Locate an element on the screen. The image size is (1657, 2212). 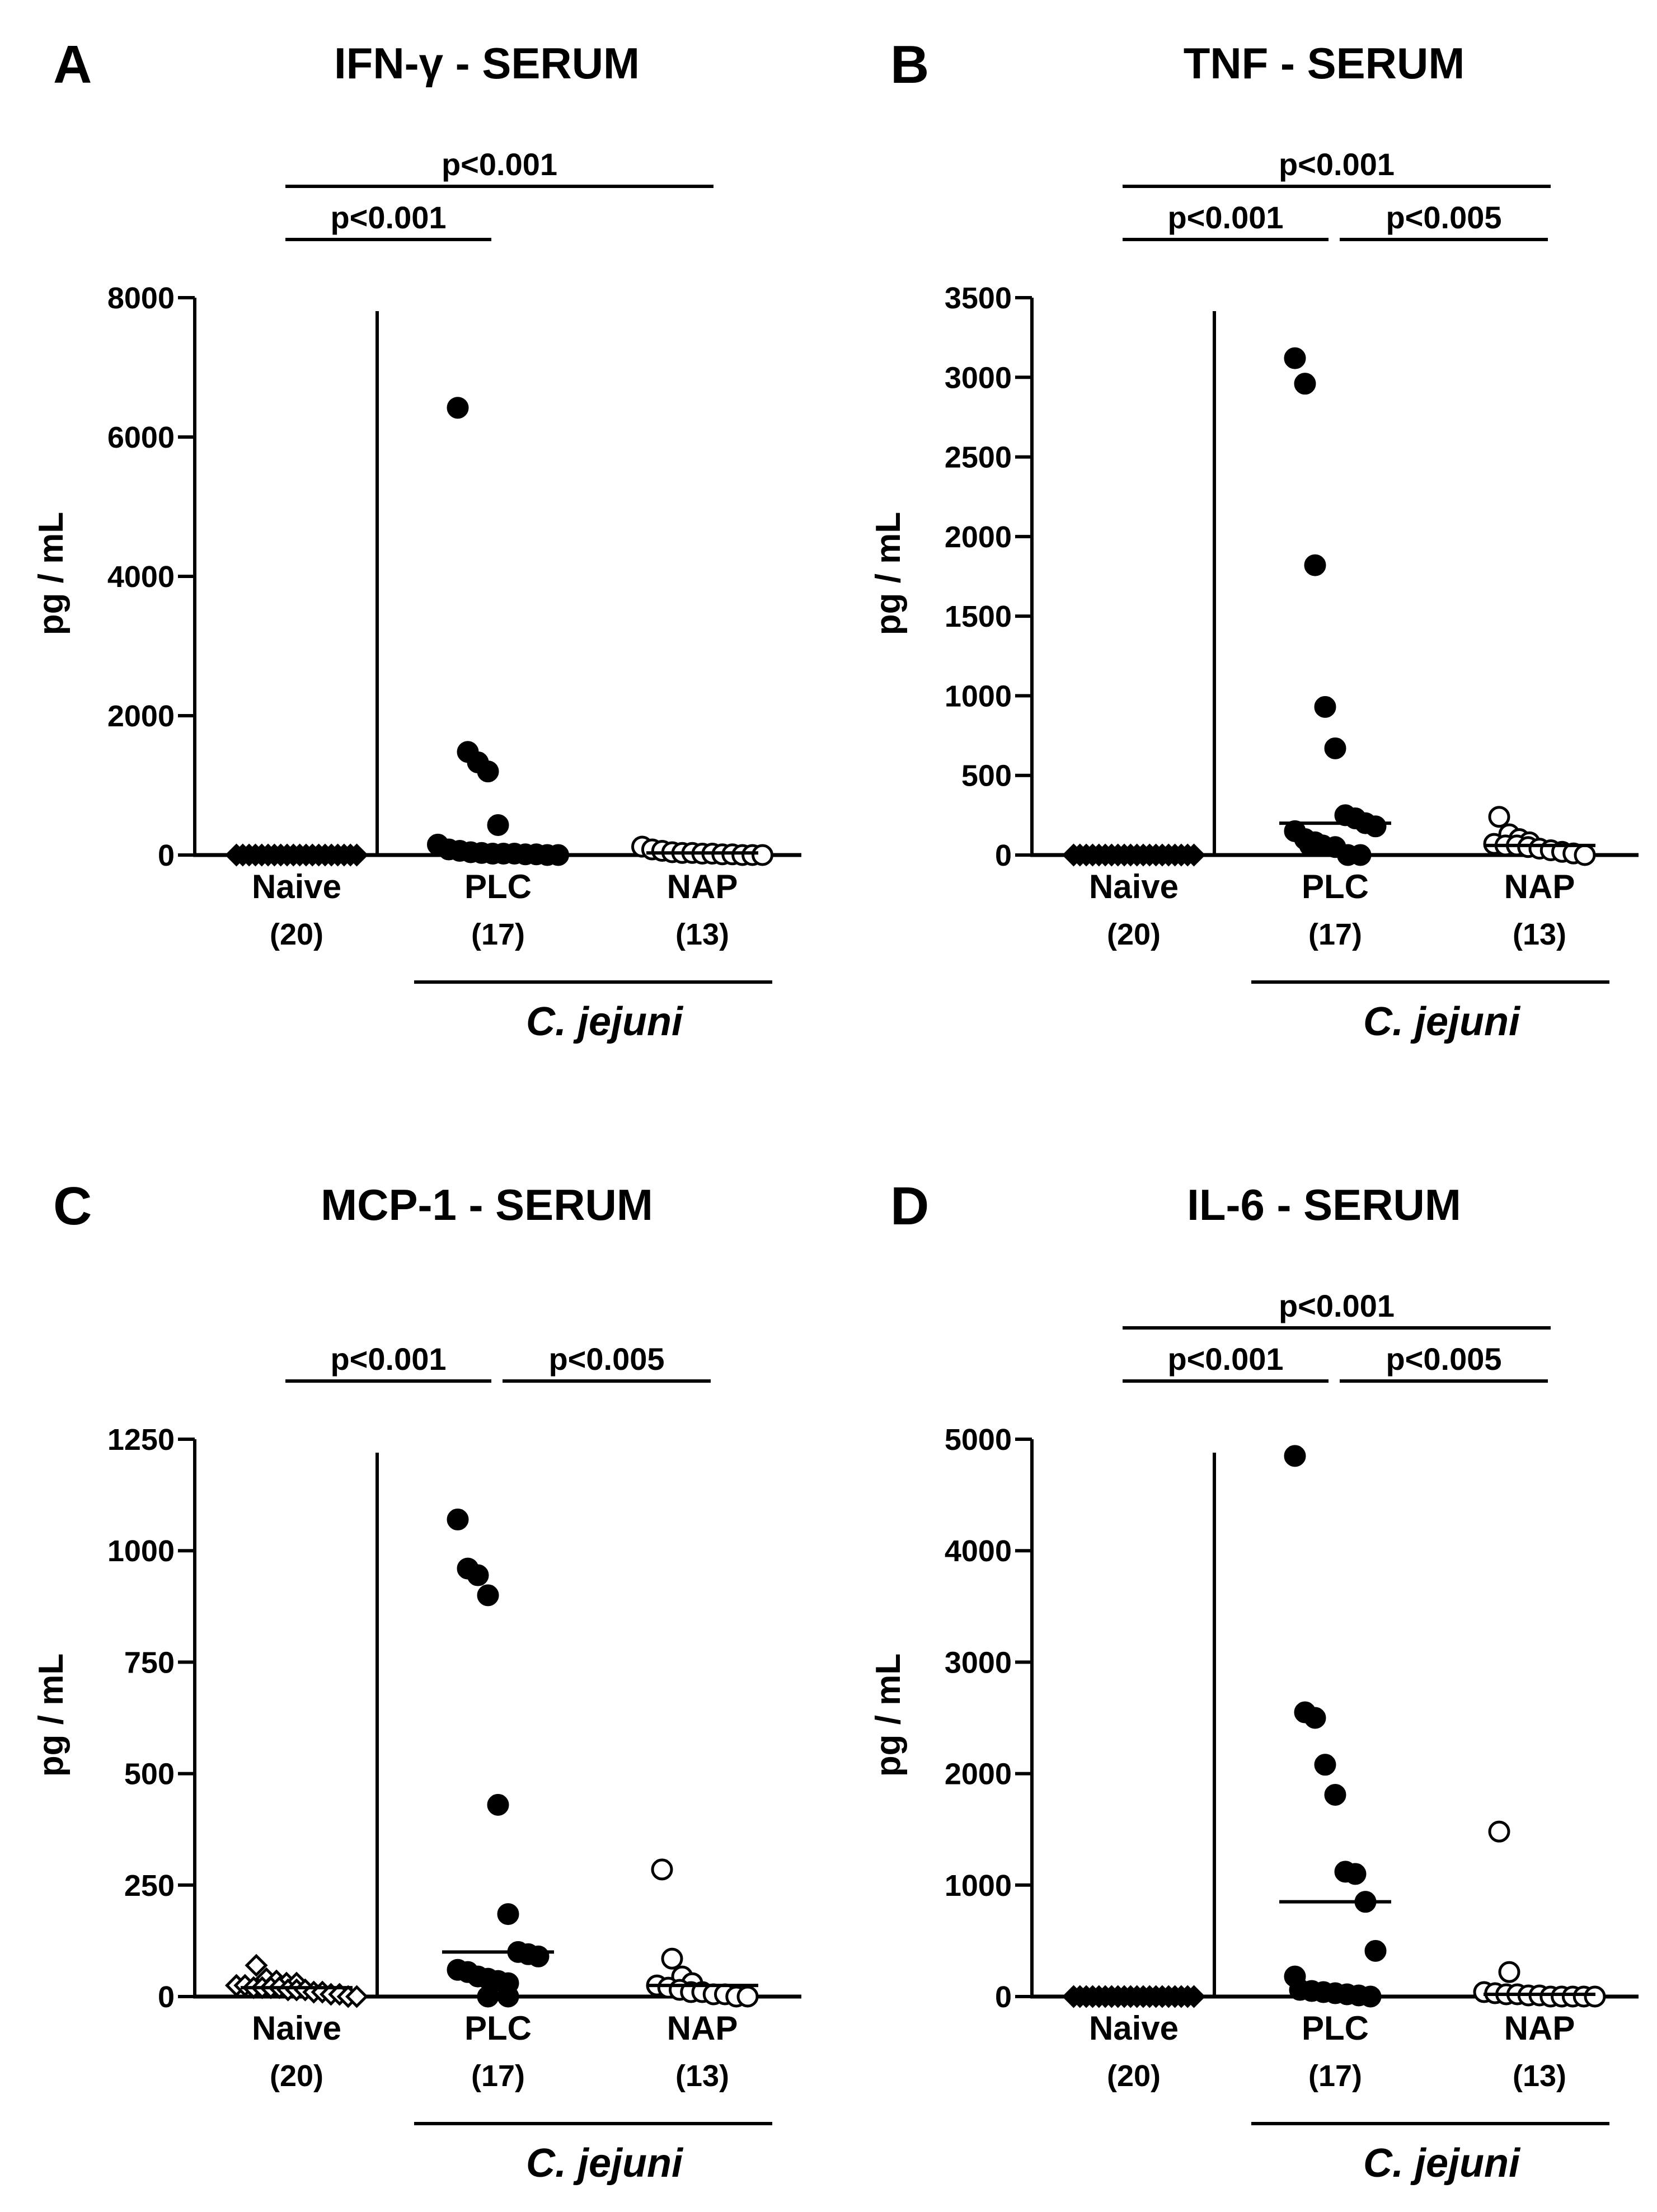
chart-title: TNF - SERUM is located at coordinates (1324, 64).